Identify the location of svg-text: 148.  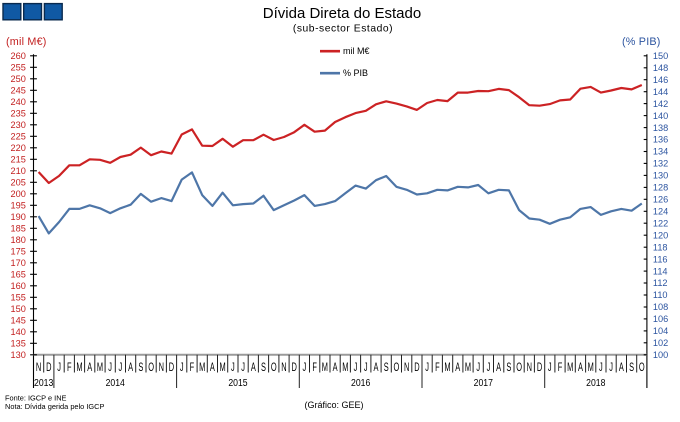
(660, 68).